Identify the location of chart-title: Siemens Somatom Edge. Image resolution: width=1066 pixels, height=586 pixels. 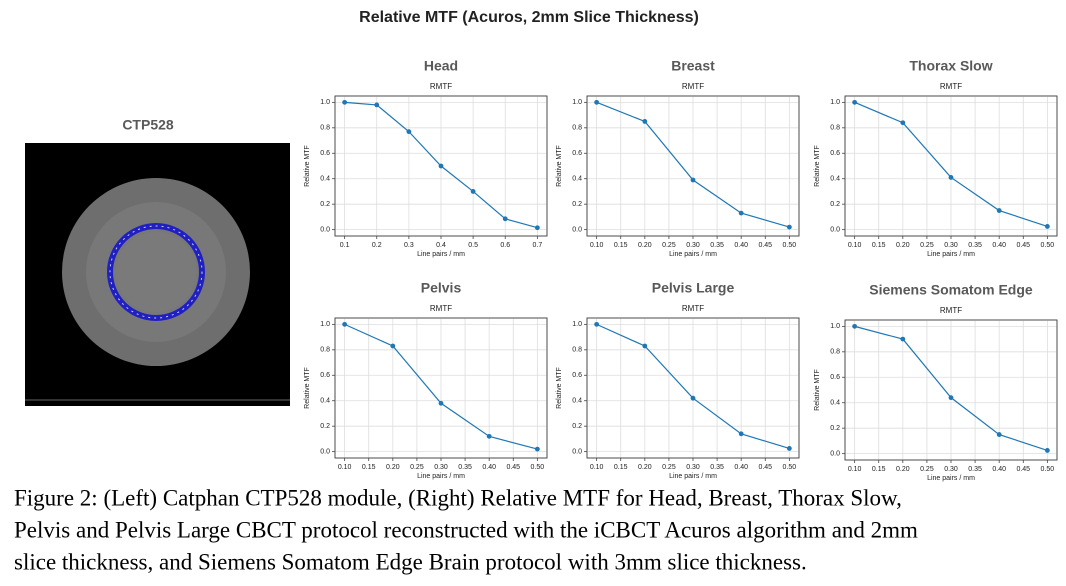
(951, 290).